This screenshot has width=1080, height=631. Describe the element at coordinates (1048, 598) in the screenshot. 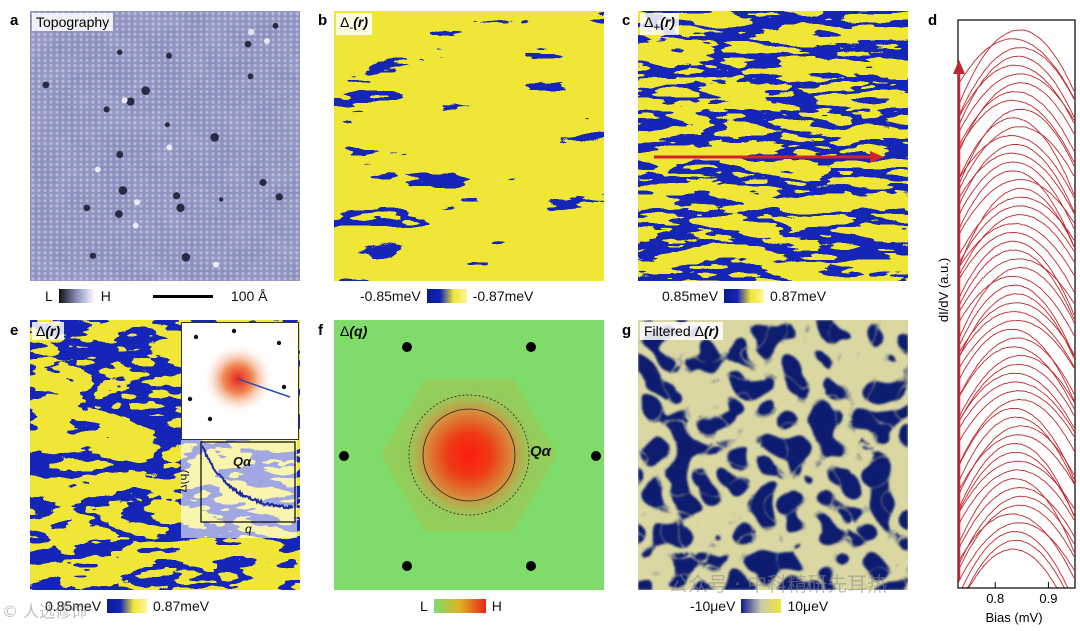

I see `x-tick-label: 0.9` at that location.